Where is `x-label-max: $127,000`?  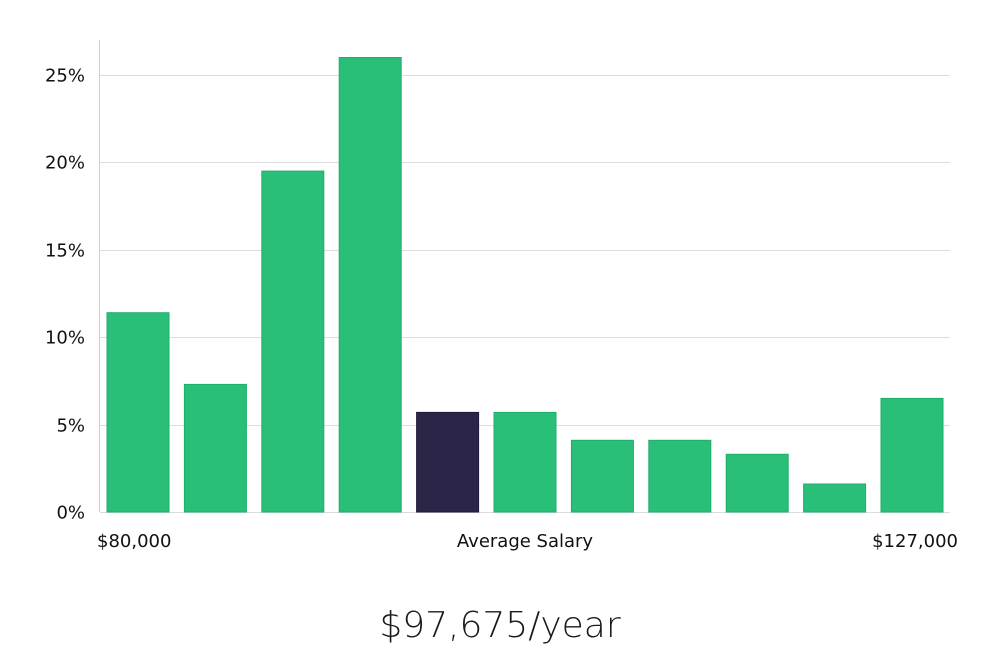 x-label-max: $127,000 is located at coordinates (915, 541).